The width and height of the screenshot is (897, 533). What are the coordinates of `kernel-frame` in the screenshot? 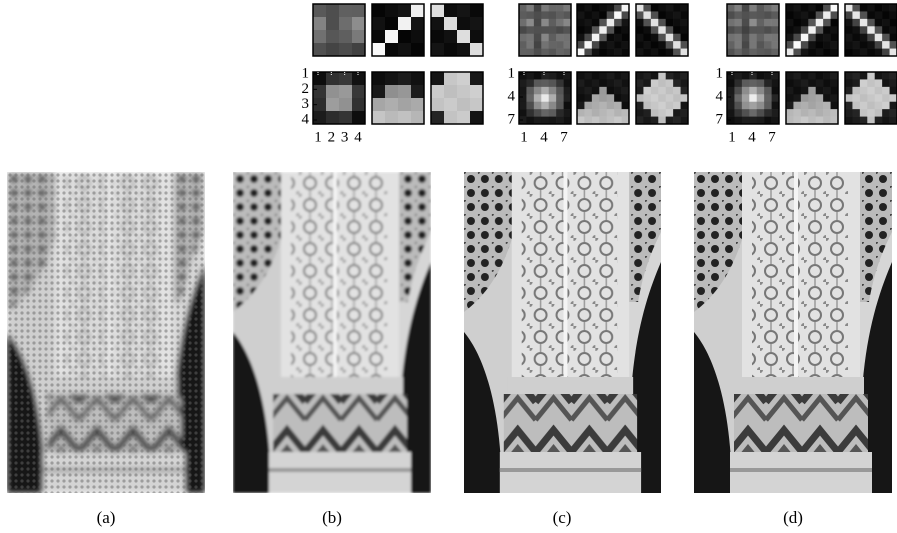 It's located at (545, 98).